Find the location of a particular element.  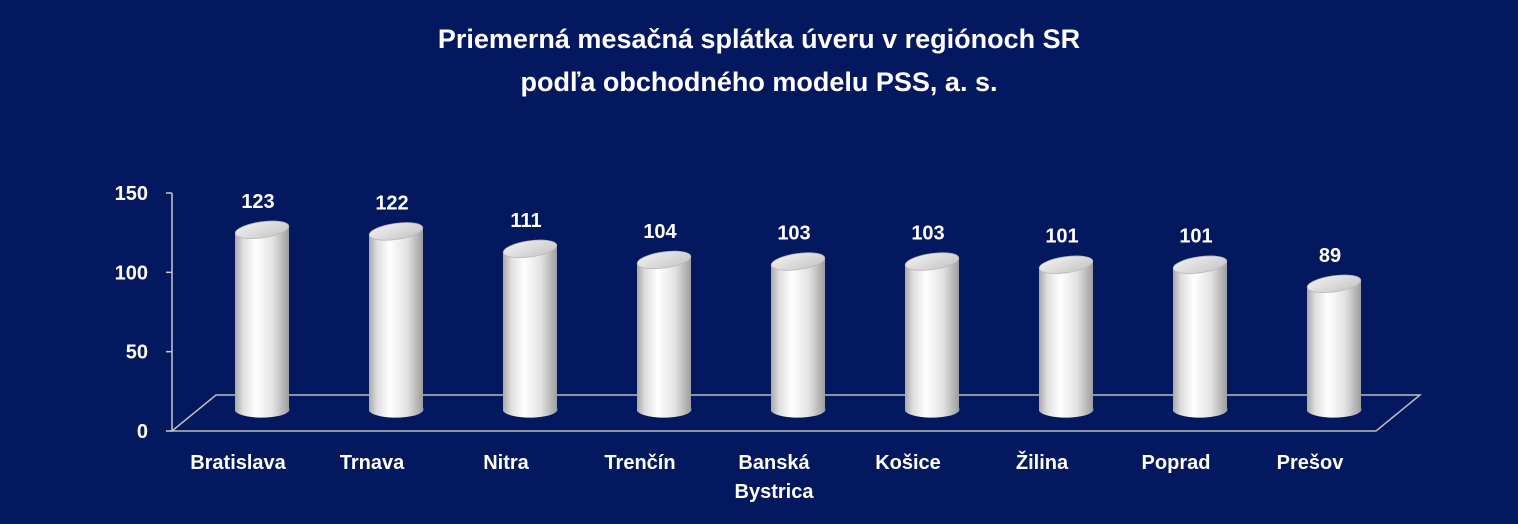

data-label: 122 is located at coordinates (391, 203).